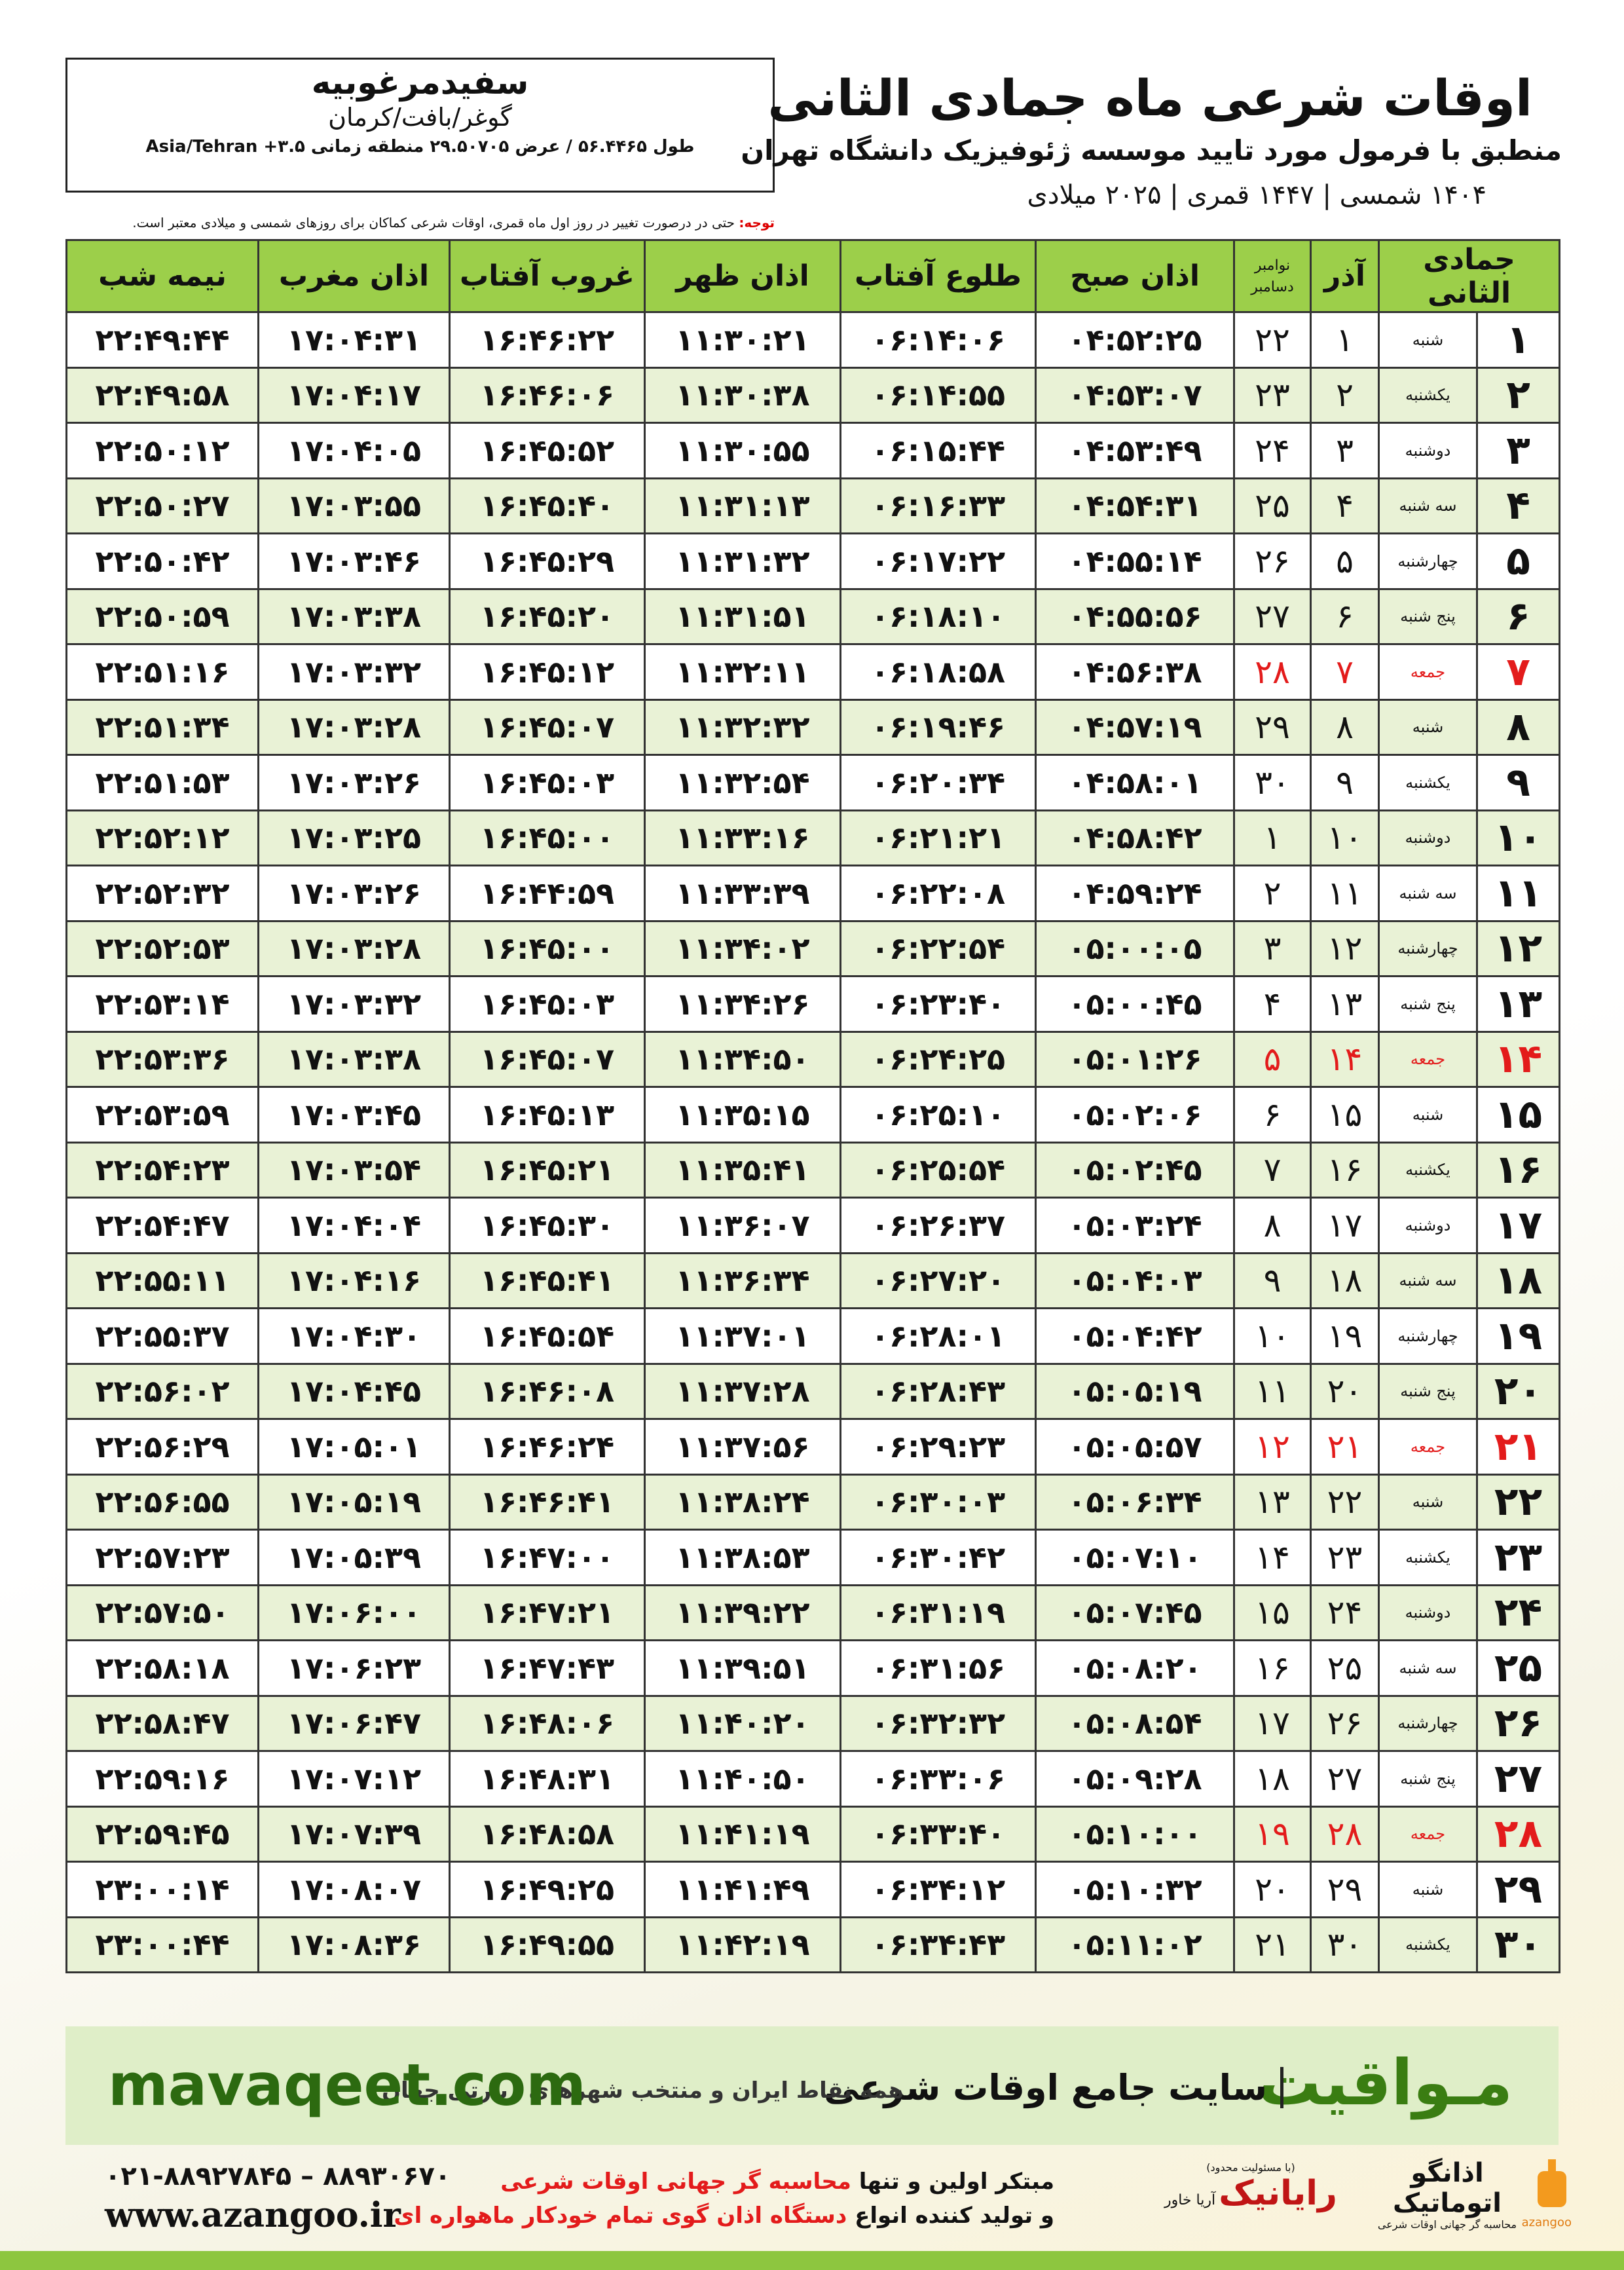  What do you see at coordinates (1272, 1280) in the screenshot?
I see `cell: ۹` at bounding box center [1272, 1280].